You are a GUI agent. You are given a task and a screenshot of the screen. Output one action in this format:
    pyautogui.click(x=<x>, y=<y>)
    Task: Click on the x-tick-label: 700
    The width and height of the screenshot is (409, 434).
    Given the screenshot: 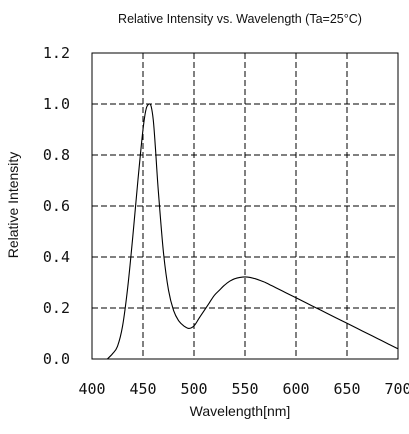 What is the action you would take?
    pyautogui.click(x=396, y=389)
    